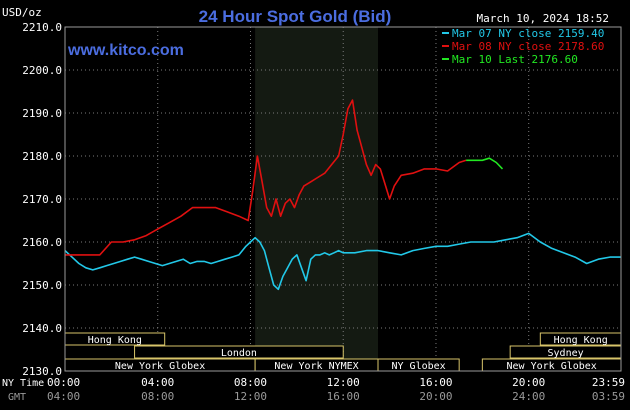 The image size is (630, 410). I want to click on x-axis-name-ny: NY Time, so click(23, 383).